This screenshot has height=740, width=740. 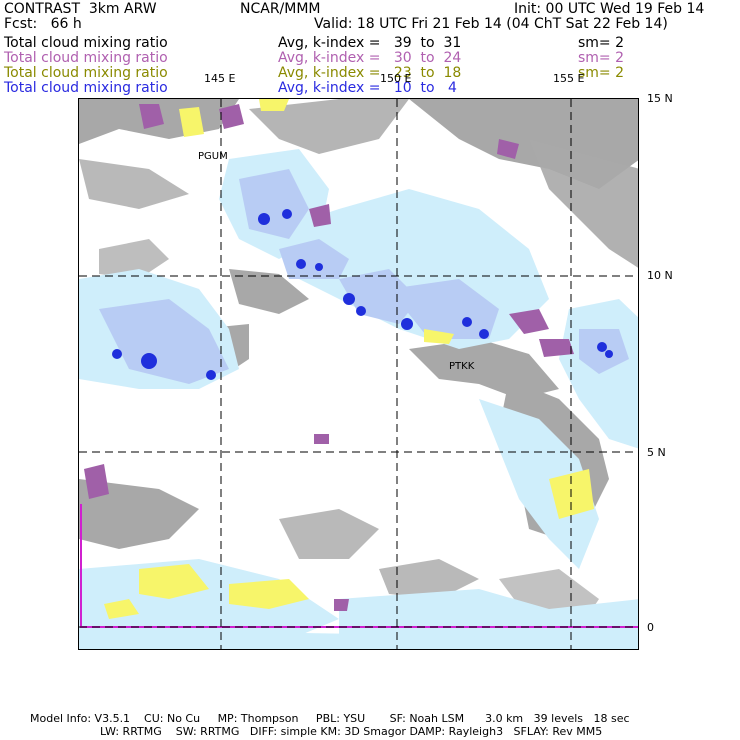 I want to click on lon-label-155e: 155 E, so click(x=569, y=78).